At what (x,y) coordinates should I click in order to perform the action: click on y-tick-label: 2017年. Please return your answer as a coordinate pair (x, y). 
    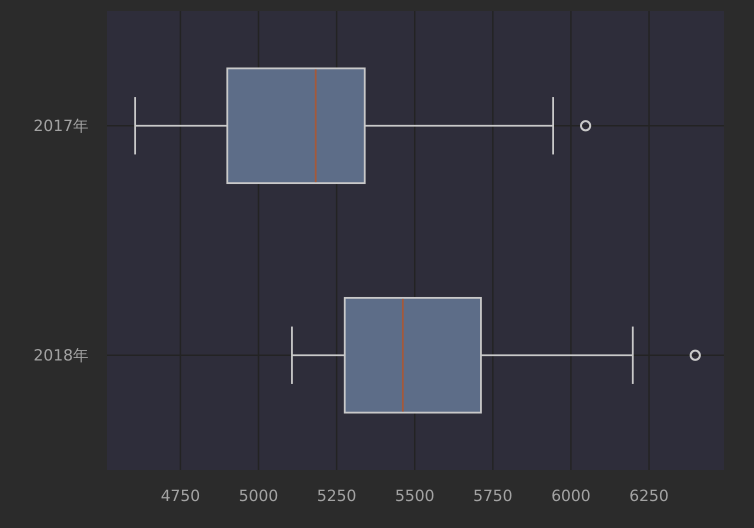
    Looking at the image, I should click on (61, 126).